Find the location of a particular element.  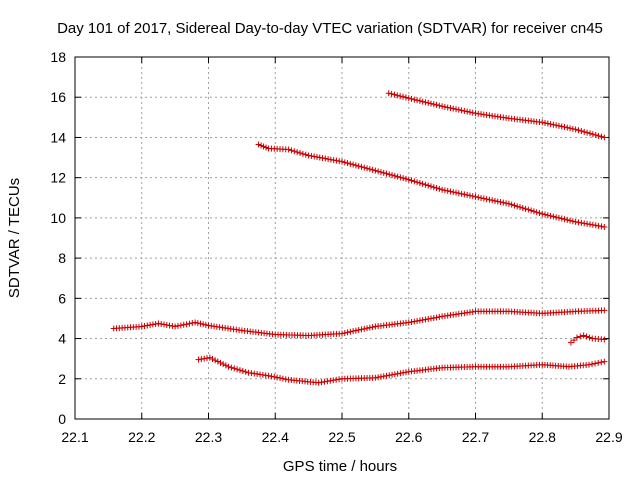

y-tick-label: 12 is located at coordinates (58, 178).